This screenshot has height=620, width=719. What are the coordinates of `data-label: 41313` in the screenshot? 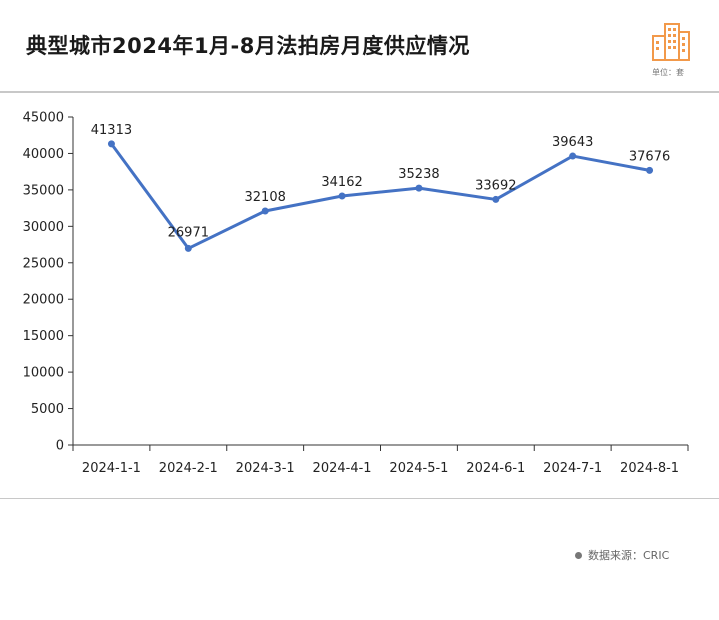 It's located at (111, 130).